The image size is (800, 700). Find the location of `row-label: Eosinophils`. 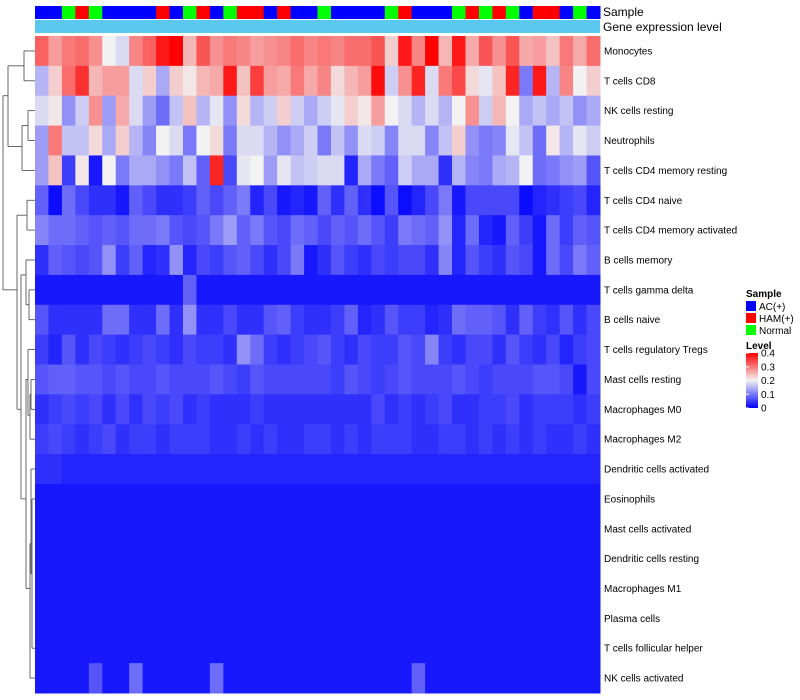

row-label: Eosinophils is located at coordinates (629, 499).